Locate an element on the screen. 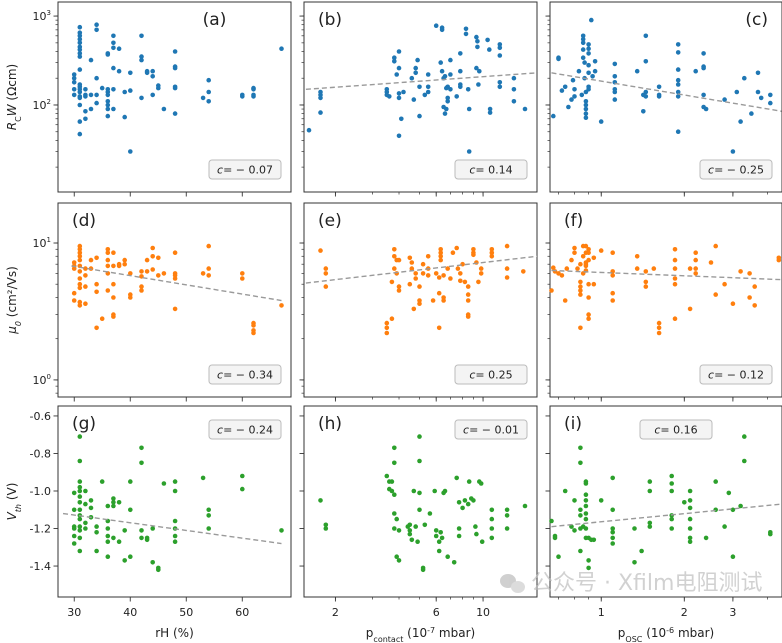 This screenshot has width=782, height=643. label-segment: contact is located at coordinates (388, 639).